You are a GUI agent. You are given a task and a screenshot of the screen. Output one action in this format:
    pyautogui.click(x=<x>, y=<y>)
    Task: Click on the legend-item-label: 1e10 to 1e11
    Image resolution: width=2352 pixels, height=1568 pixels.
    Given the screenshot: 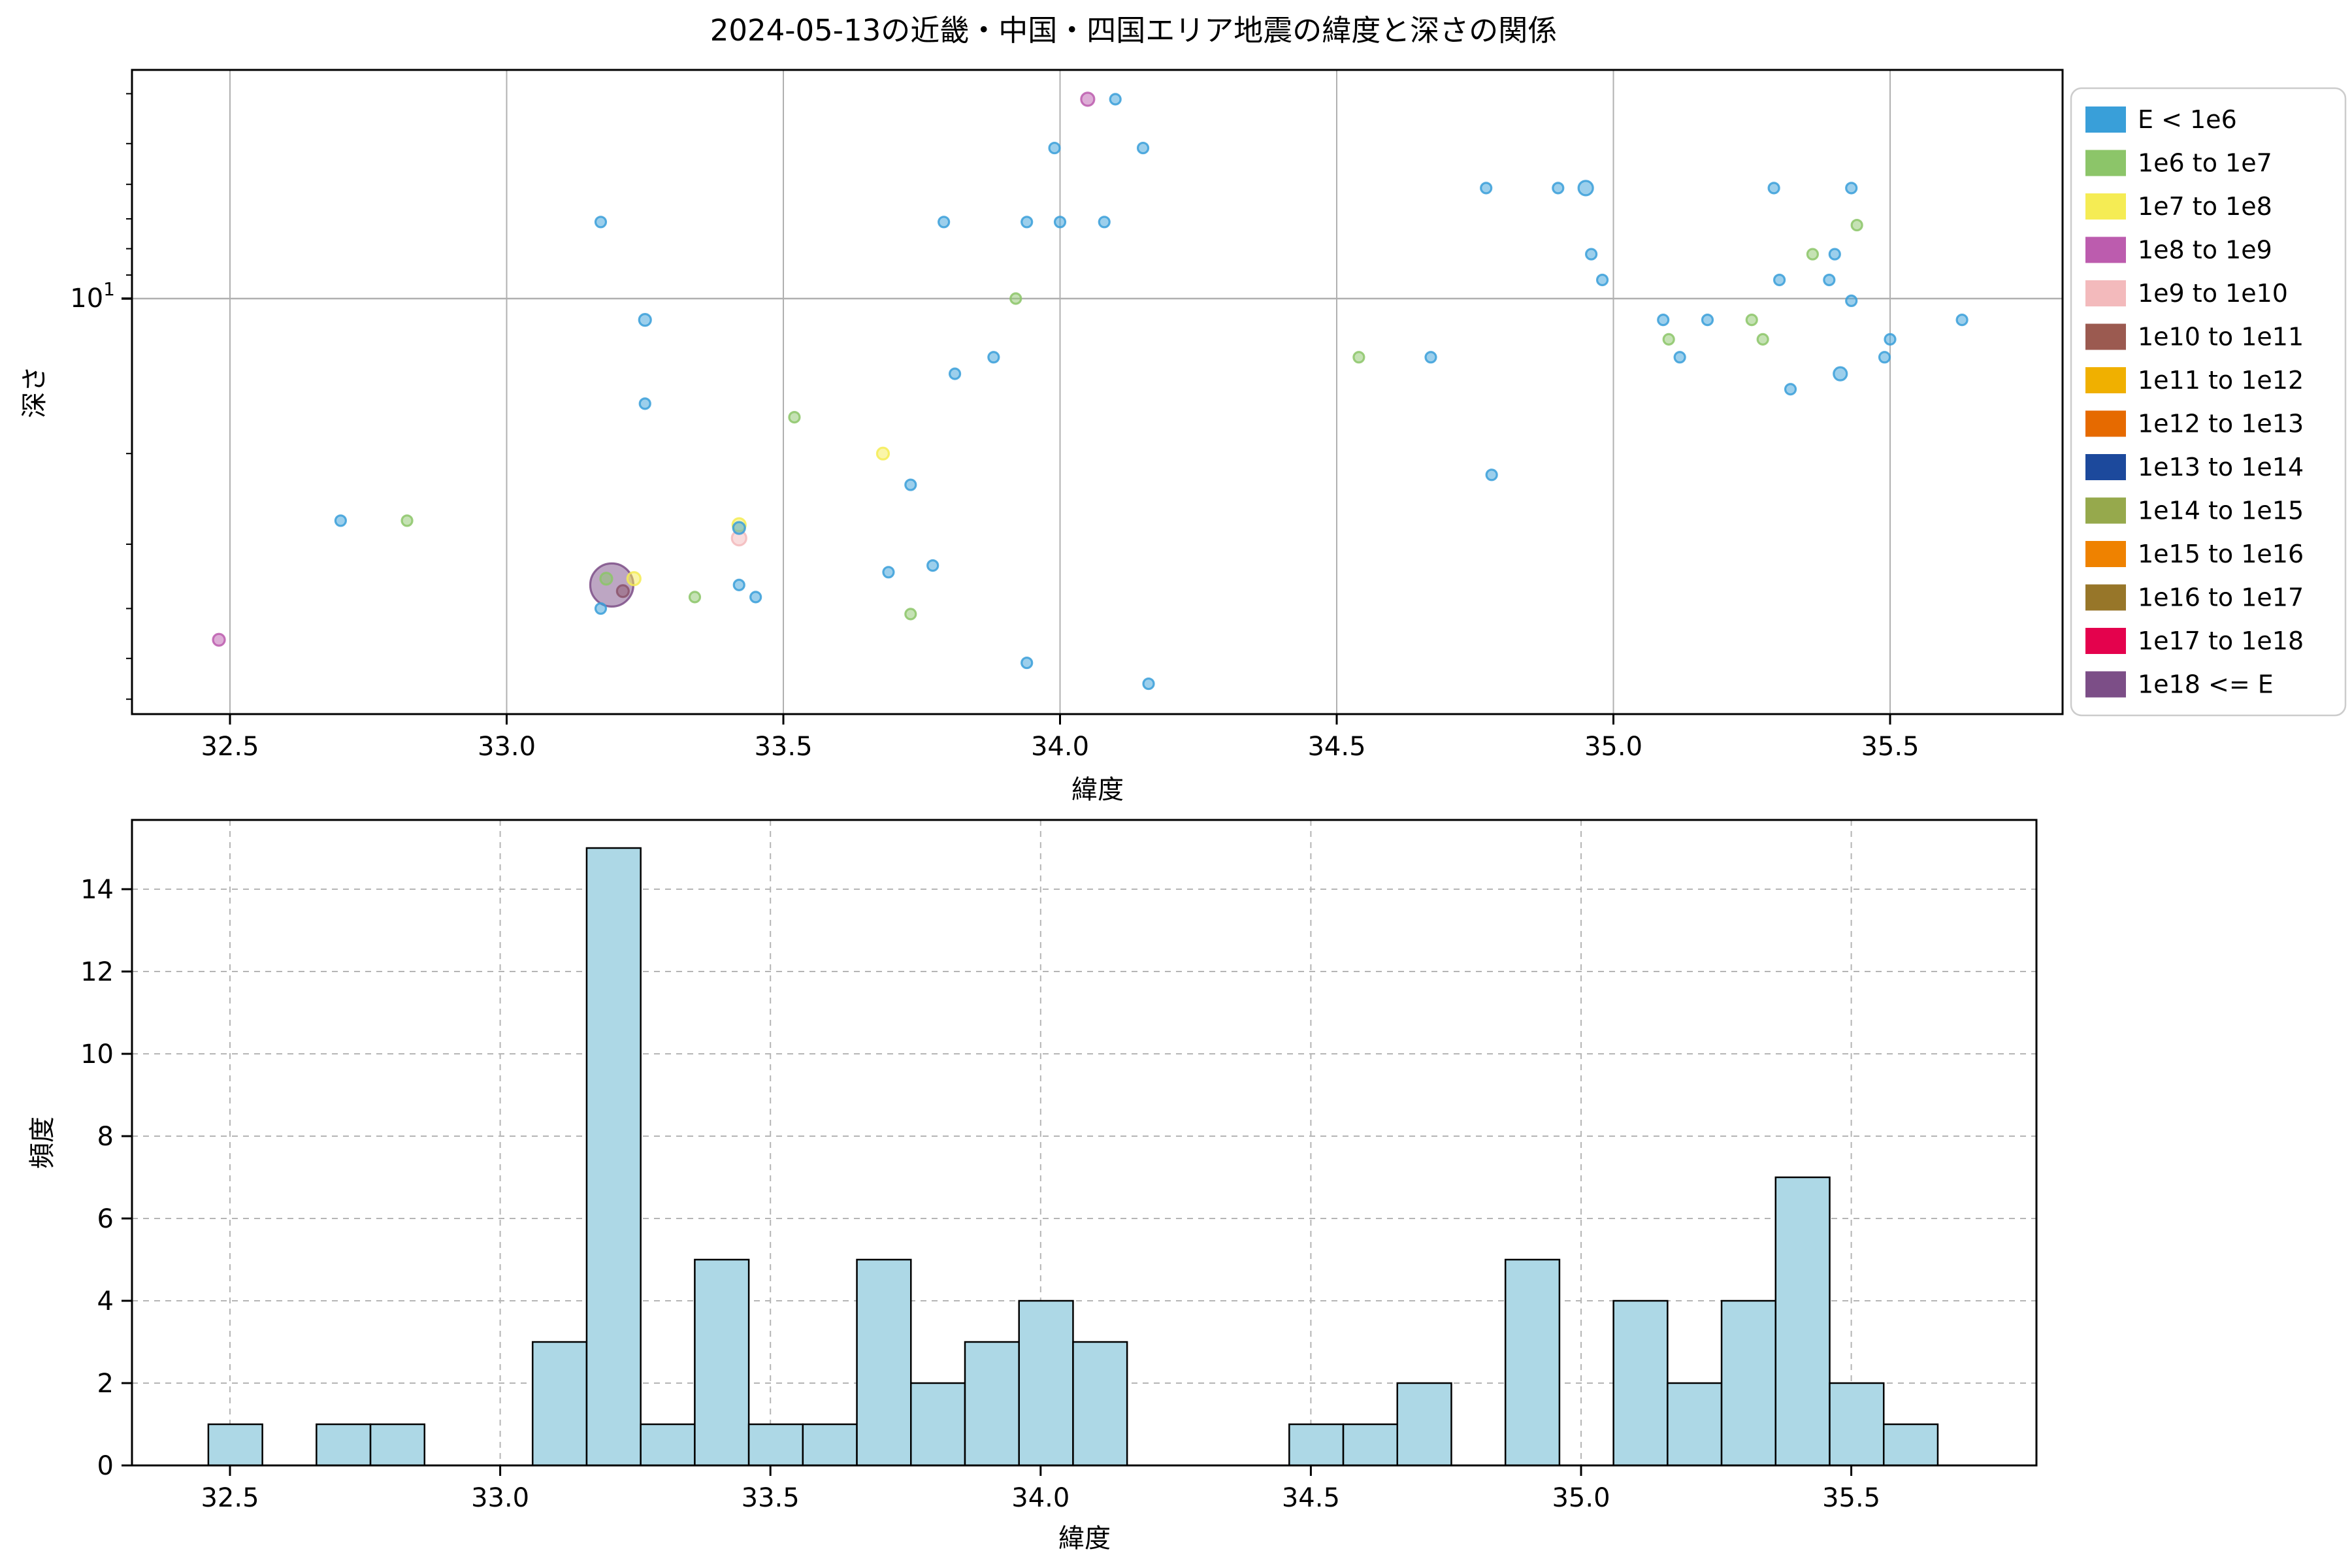 What is the action you would take?
    pyautogui.click(x=2221, y=337)
    